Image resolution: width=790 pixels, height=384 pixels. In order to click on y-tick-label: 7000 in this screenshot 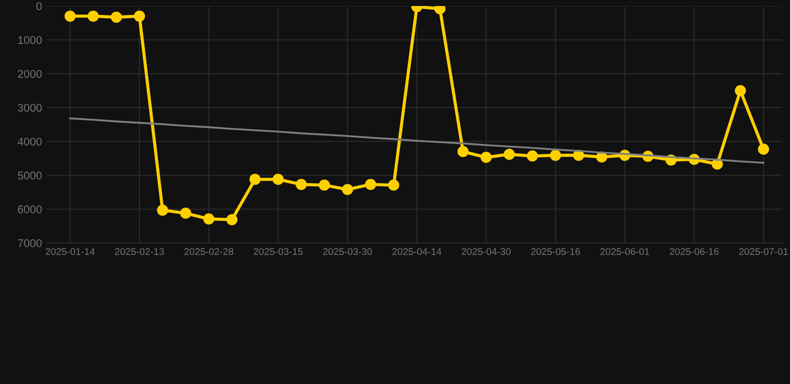, I will do `click(30, 243)`.